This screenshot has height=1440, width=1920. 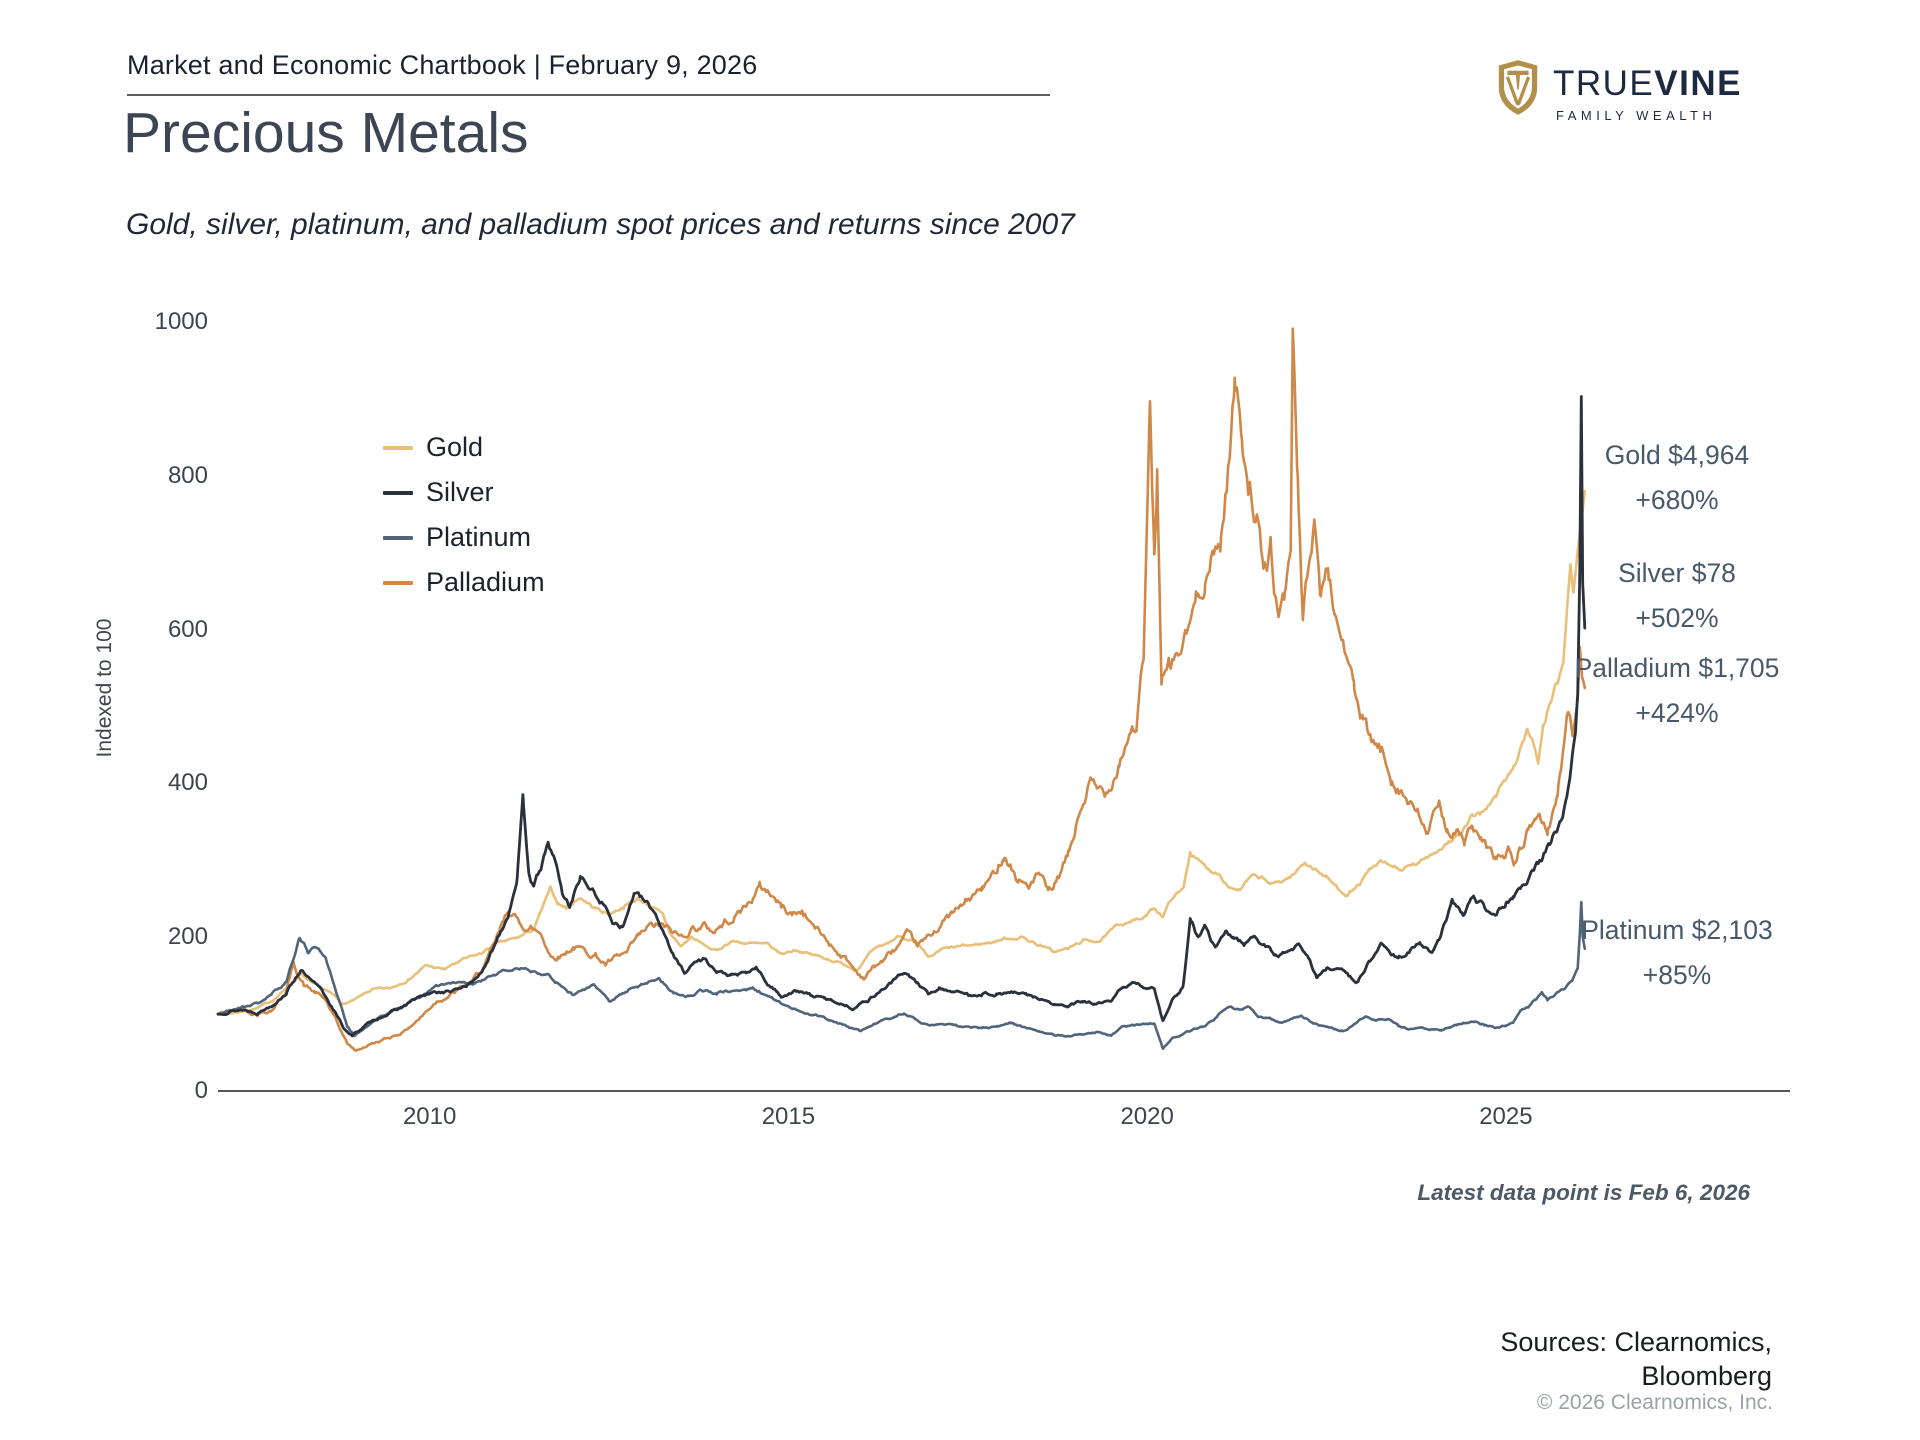 What do you see at coordinates (1677, 691) in the screenshot?
I see `annotation-palladium: Palladium $1,705 +424%` at bounding box center [1677, 691].